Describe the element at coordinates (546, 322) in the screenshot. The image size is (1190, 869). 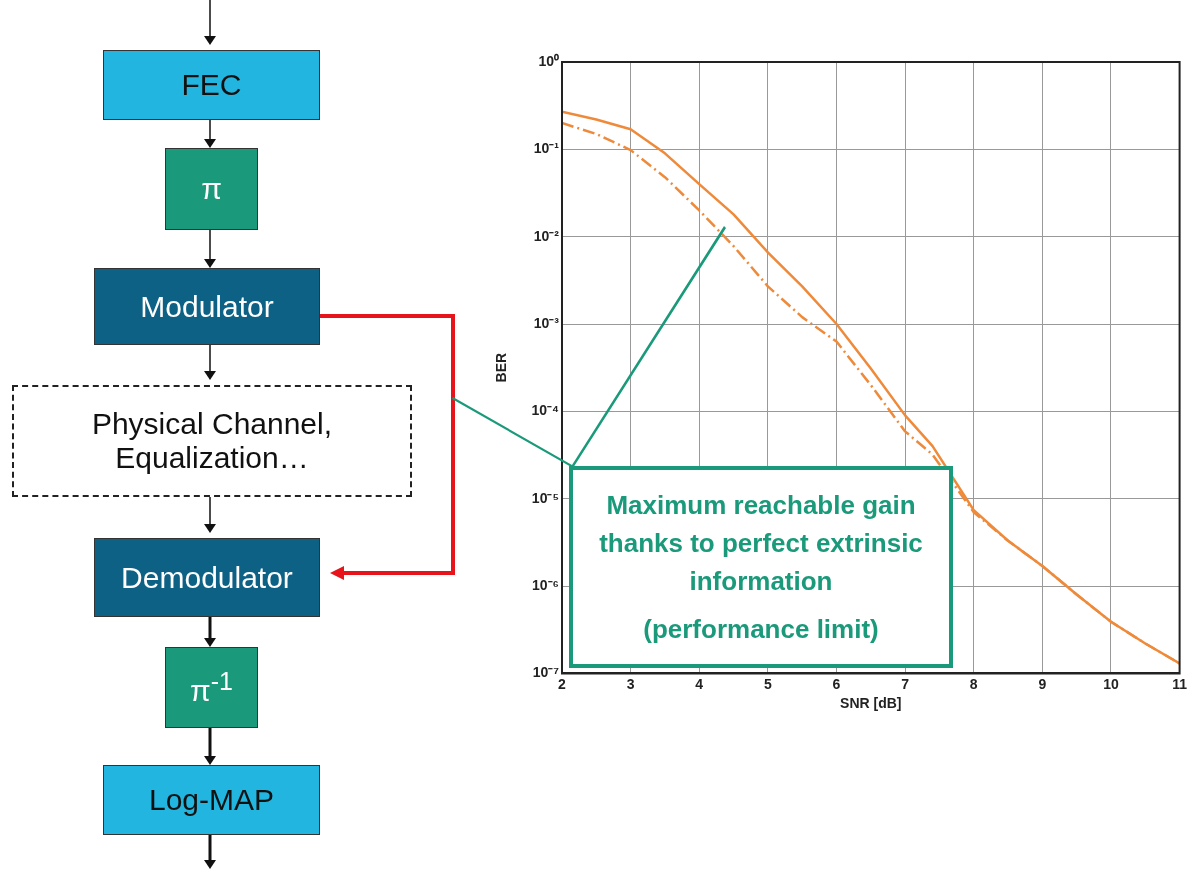
I see `y-tick-label: 10⁻³` at that location.